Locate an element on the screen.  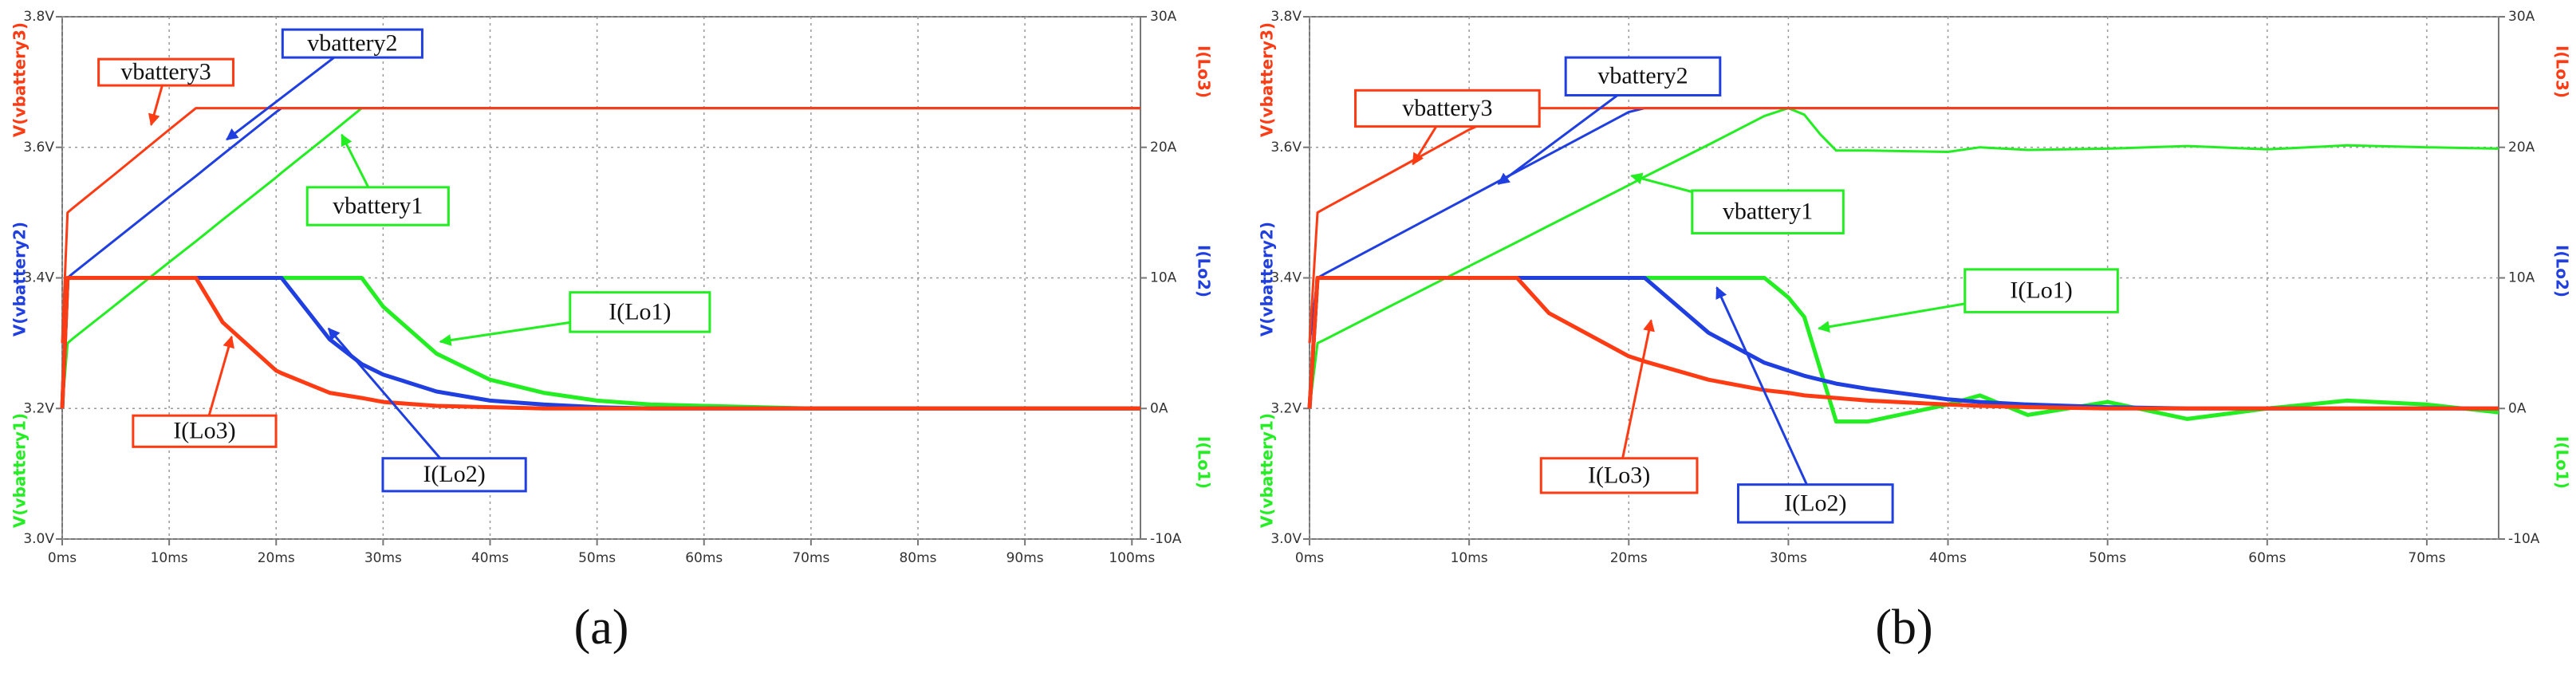
x-tick-label: 100ms is located at coordinates (1132, 558).